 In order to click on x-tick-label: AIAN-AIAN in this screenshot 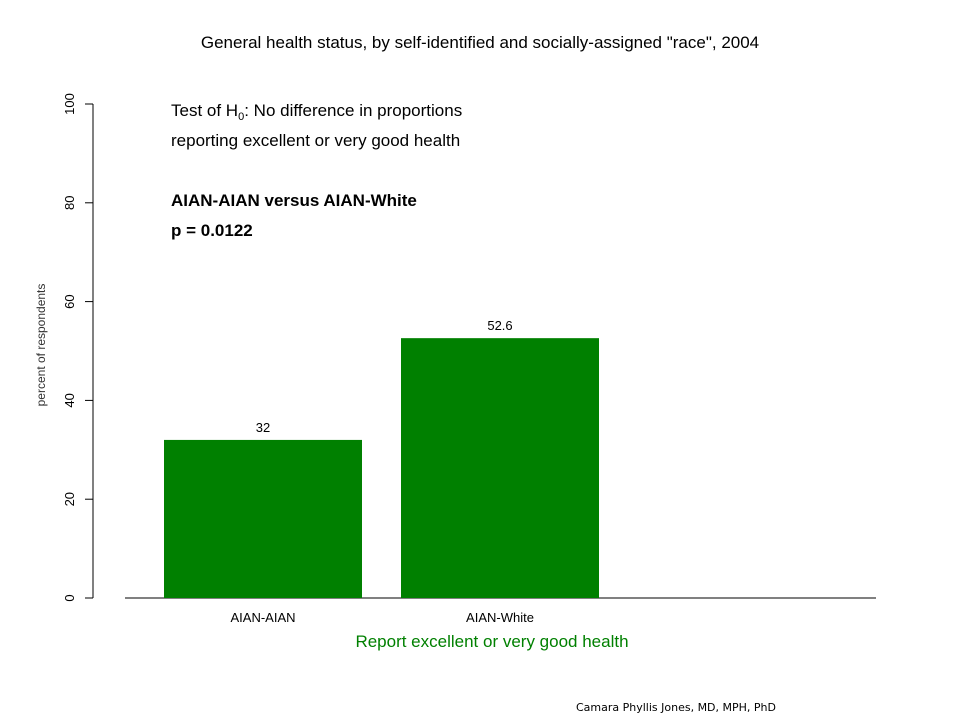, I will do `click(262, 617)`.